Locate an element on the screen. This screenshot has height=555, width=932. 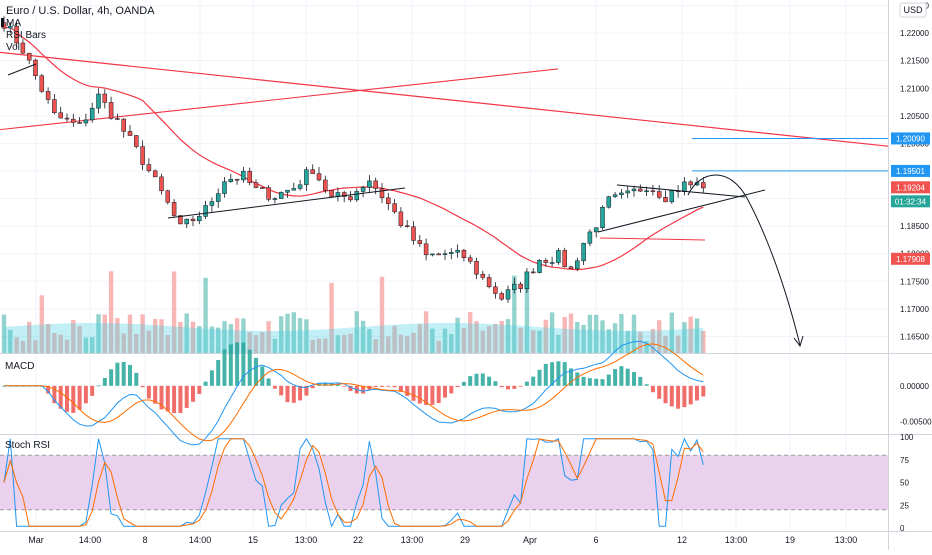
indicator-rsi-bars-label: RSI Bars is located at coordinates (26, 35).